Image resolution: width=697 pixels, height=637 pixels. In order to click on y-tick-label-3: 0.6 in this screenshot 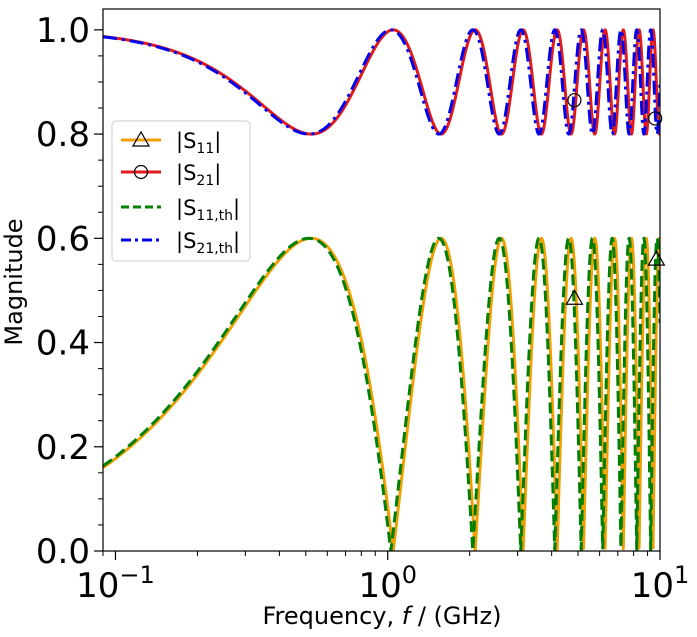, I will do `click(63, 239)`.